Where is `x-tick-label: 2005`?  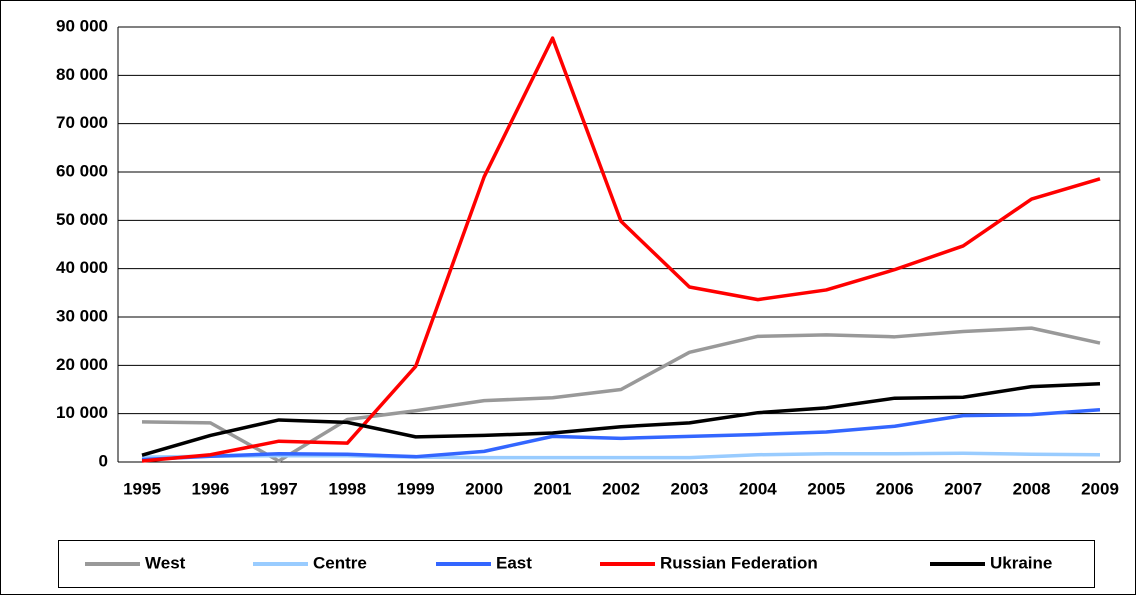 x-tick-label: 2005 is located at coordinates (826, 488).